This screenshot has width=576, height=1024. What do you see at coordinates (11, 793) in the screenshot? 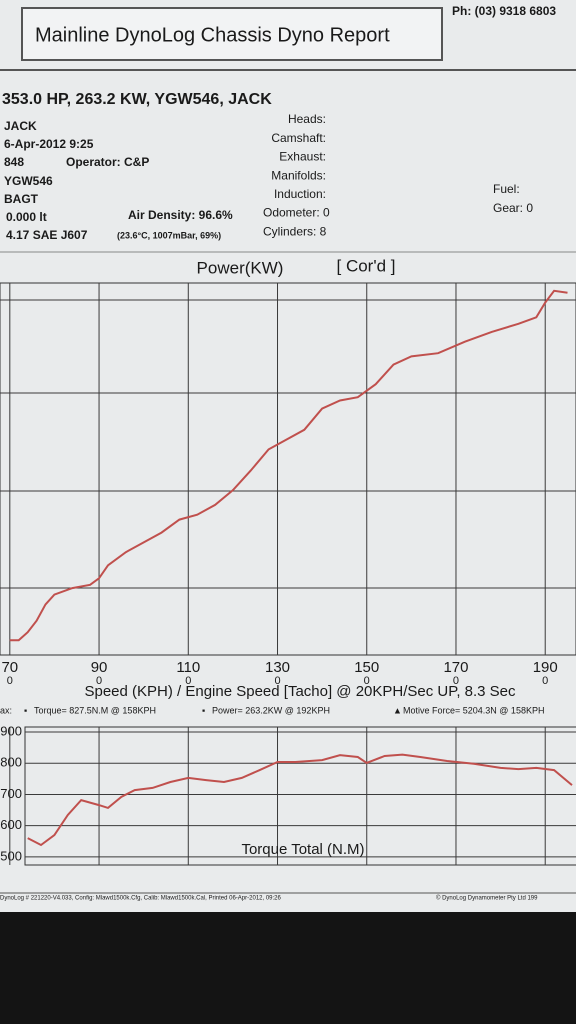
I see `y-tick-label: 700` at bounding box center [11, 793].